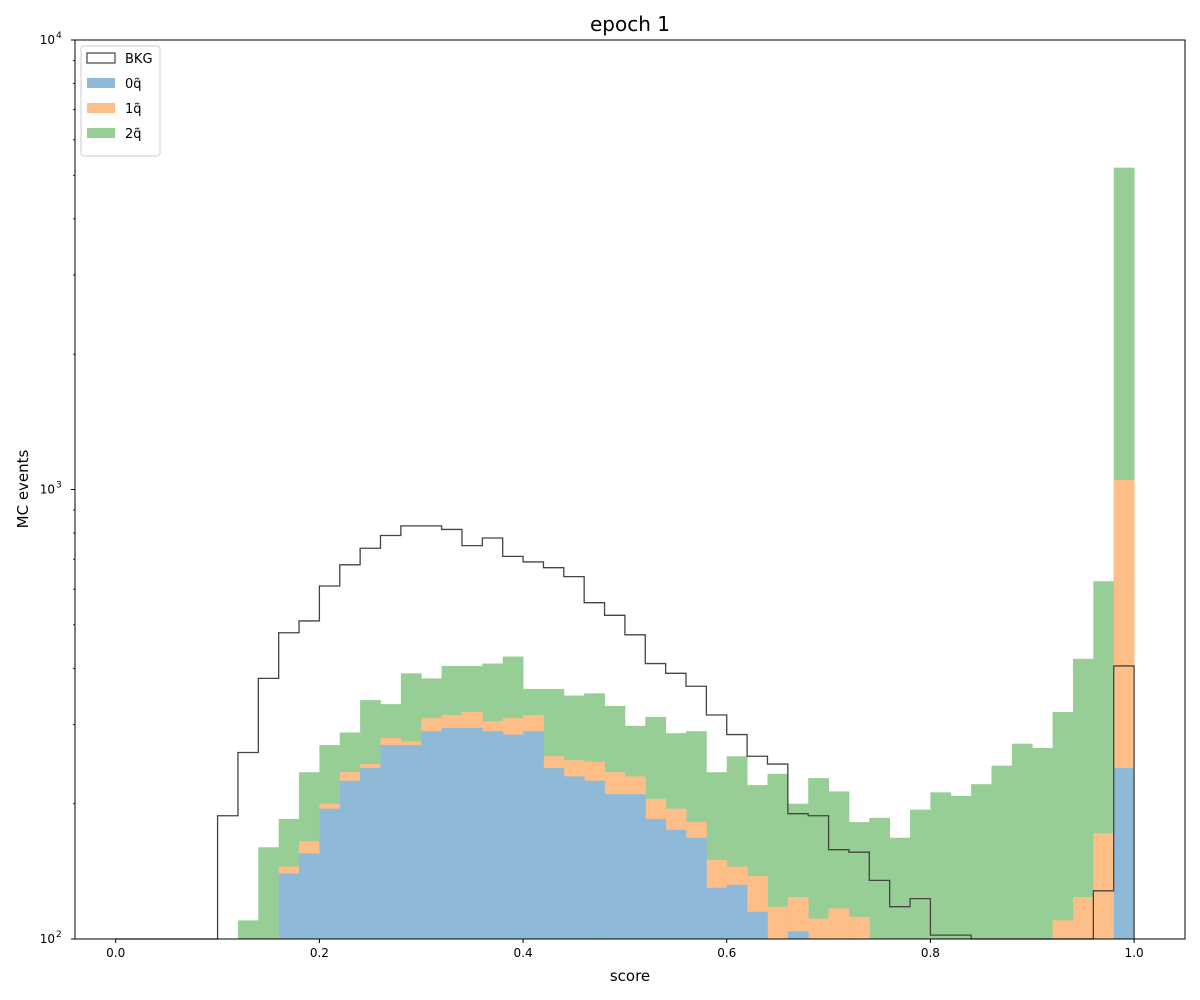 This screenshot has height=1000, width=1200. I want to click on x-axis: 0.0 0.2 0.4 0.6 0.8 1.0, so click(625, 949).